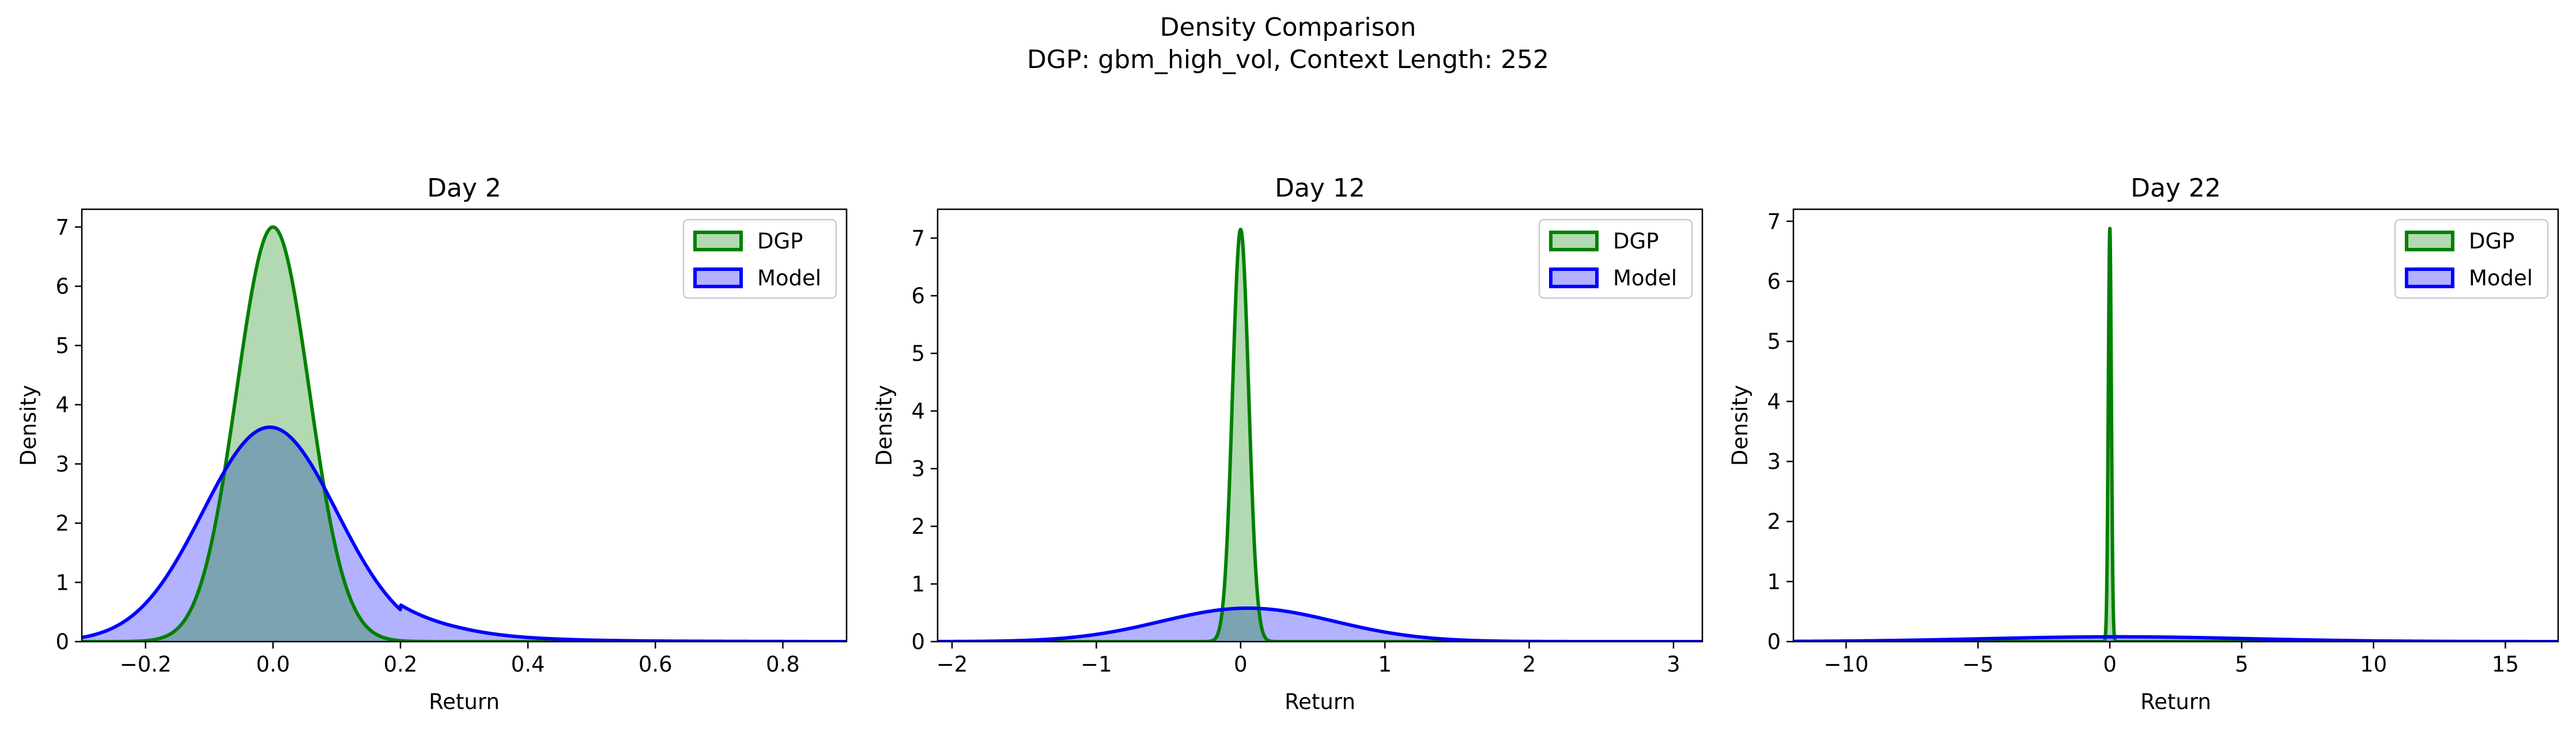  Describe the element at coordinates (1385, 664) in the screenshot. I see `x-tick-label: 1` at that location.